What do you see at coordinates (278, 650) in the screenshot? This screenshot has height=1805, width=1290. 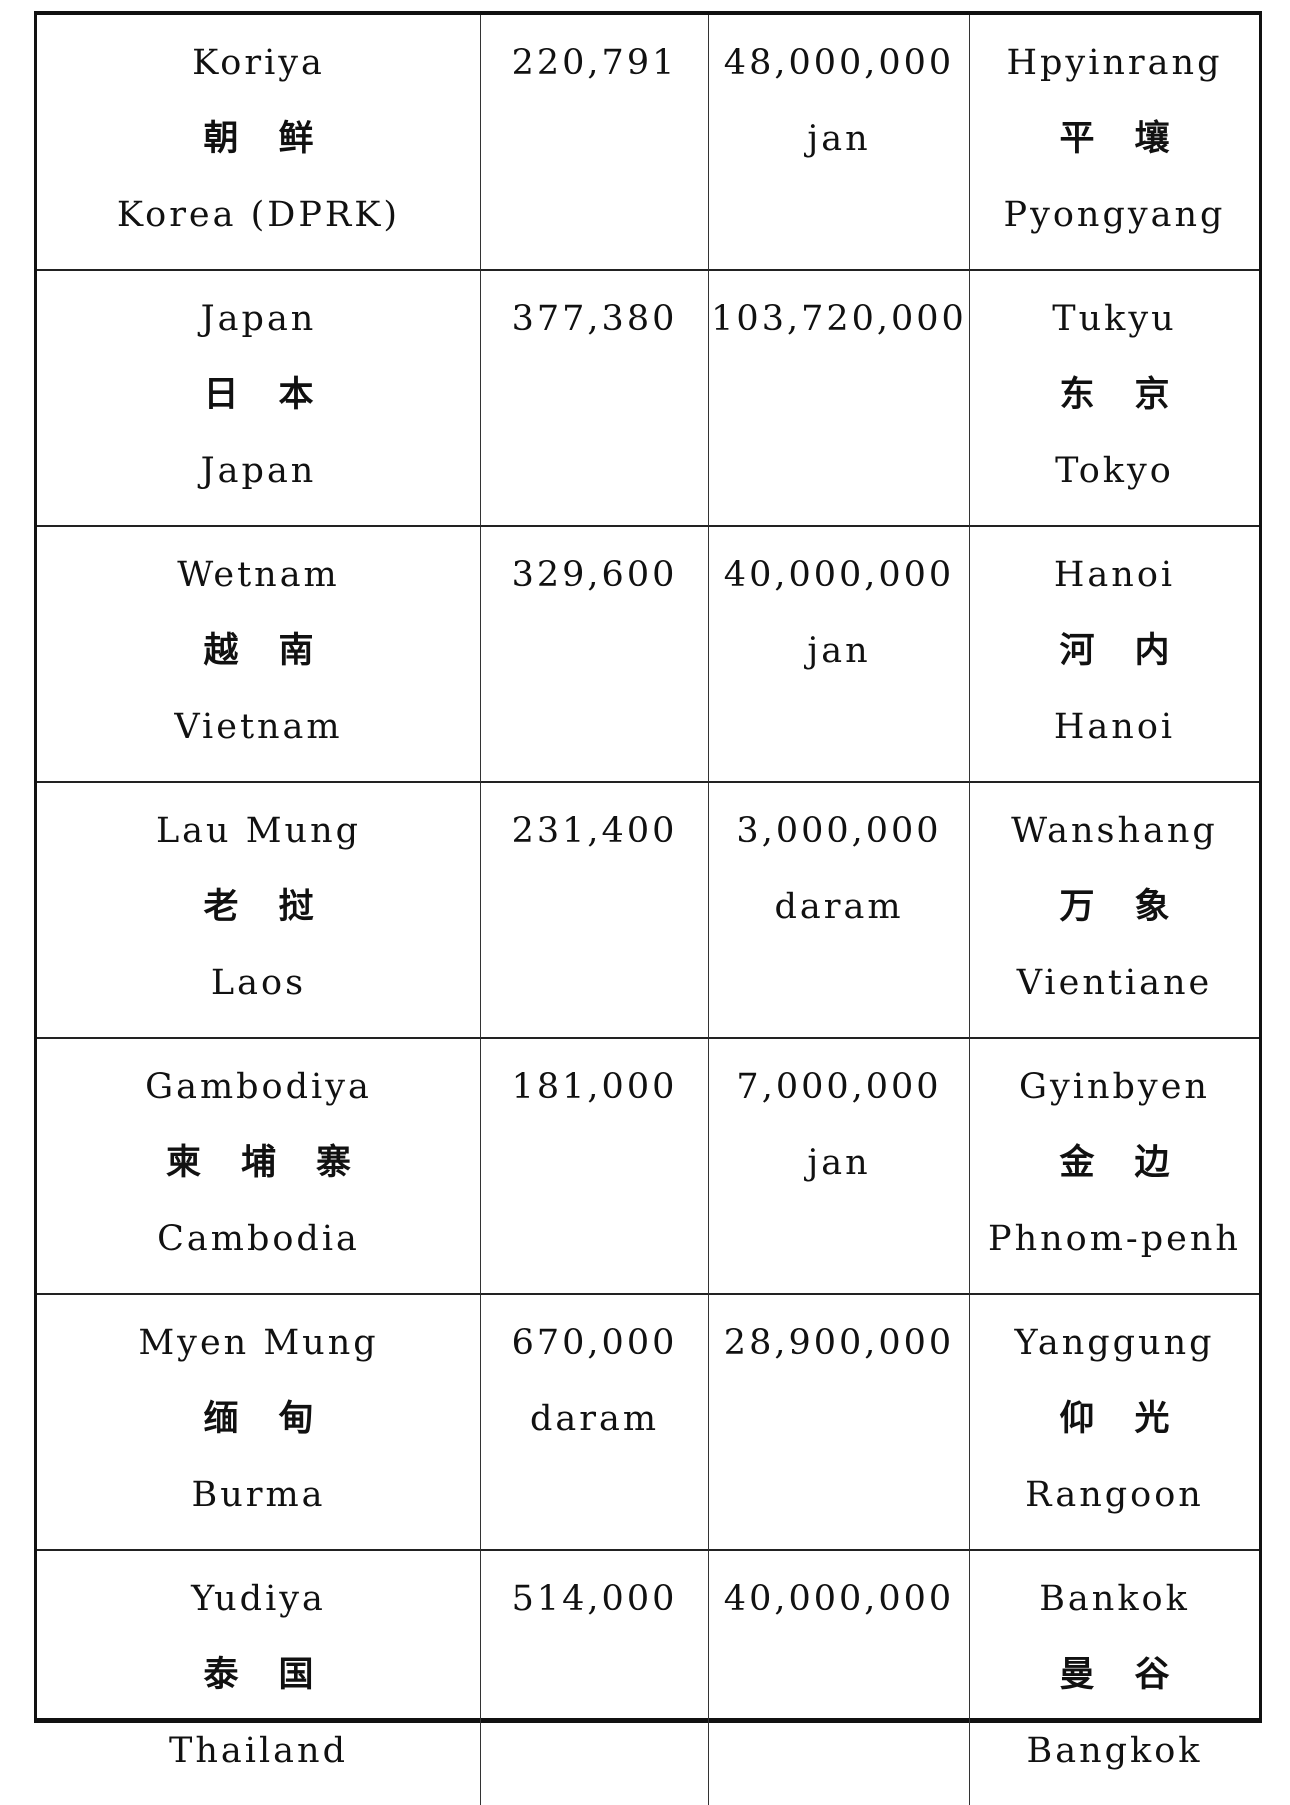 I see `country-line: 越南` at bounding box center [278, 650].